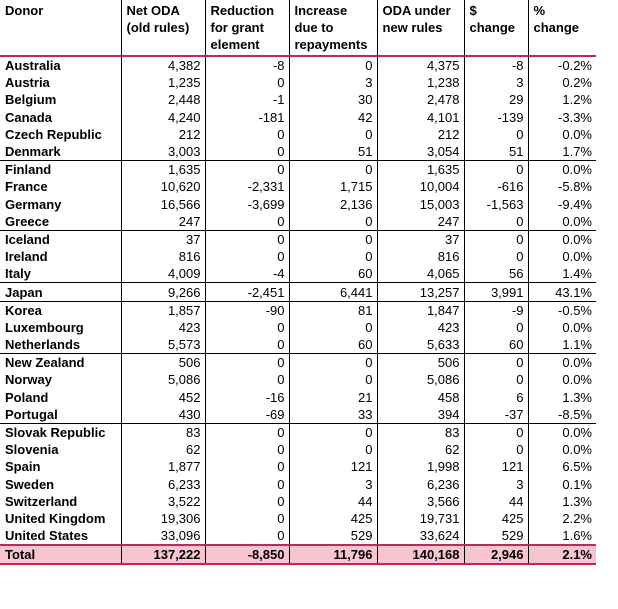 This screenshot has width=618, height=609. What do you see at coordinates (298, 221) in the screenshot?
I see `table-row: Greece 247 0 0 247 0 0.0%` at bounding box center [298, 221].